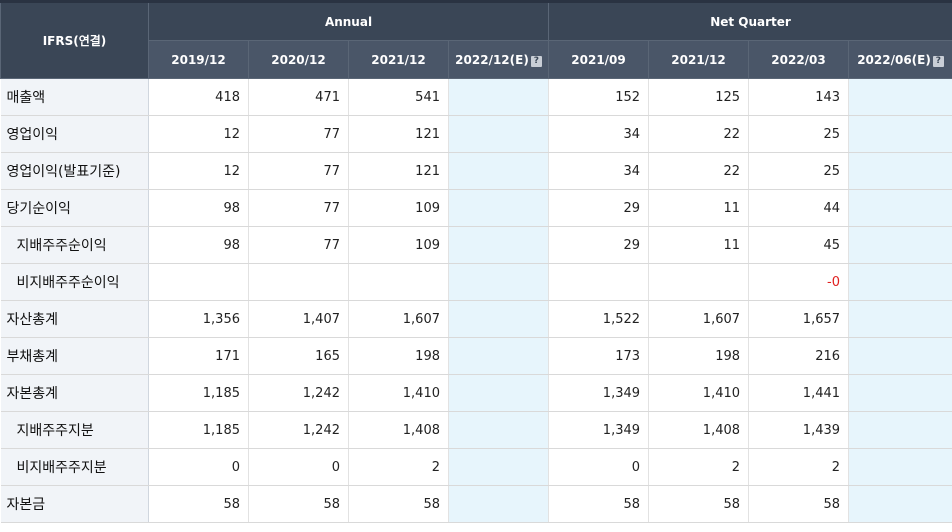  Describe the element at coordinates (799, 430) in the screenshot. I see `value-cell: 1,439` at that location.